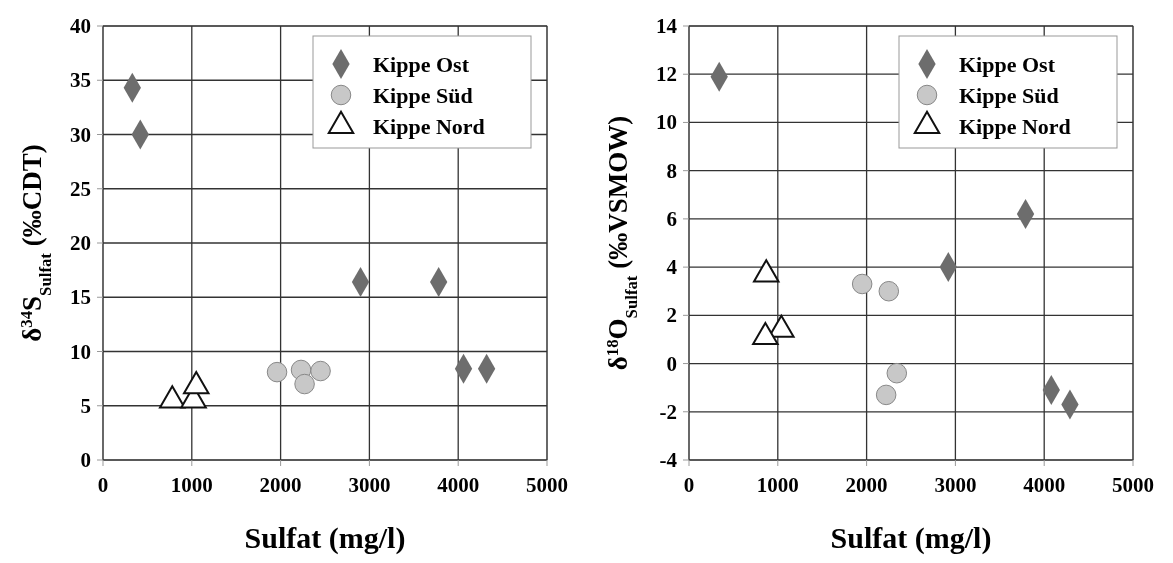  What do you see at coordinates (668, 411) in the screenshot?
I see `y-tick-label: -2` at bounding box center [668, 411].